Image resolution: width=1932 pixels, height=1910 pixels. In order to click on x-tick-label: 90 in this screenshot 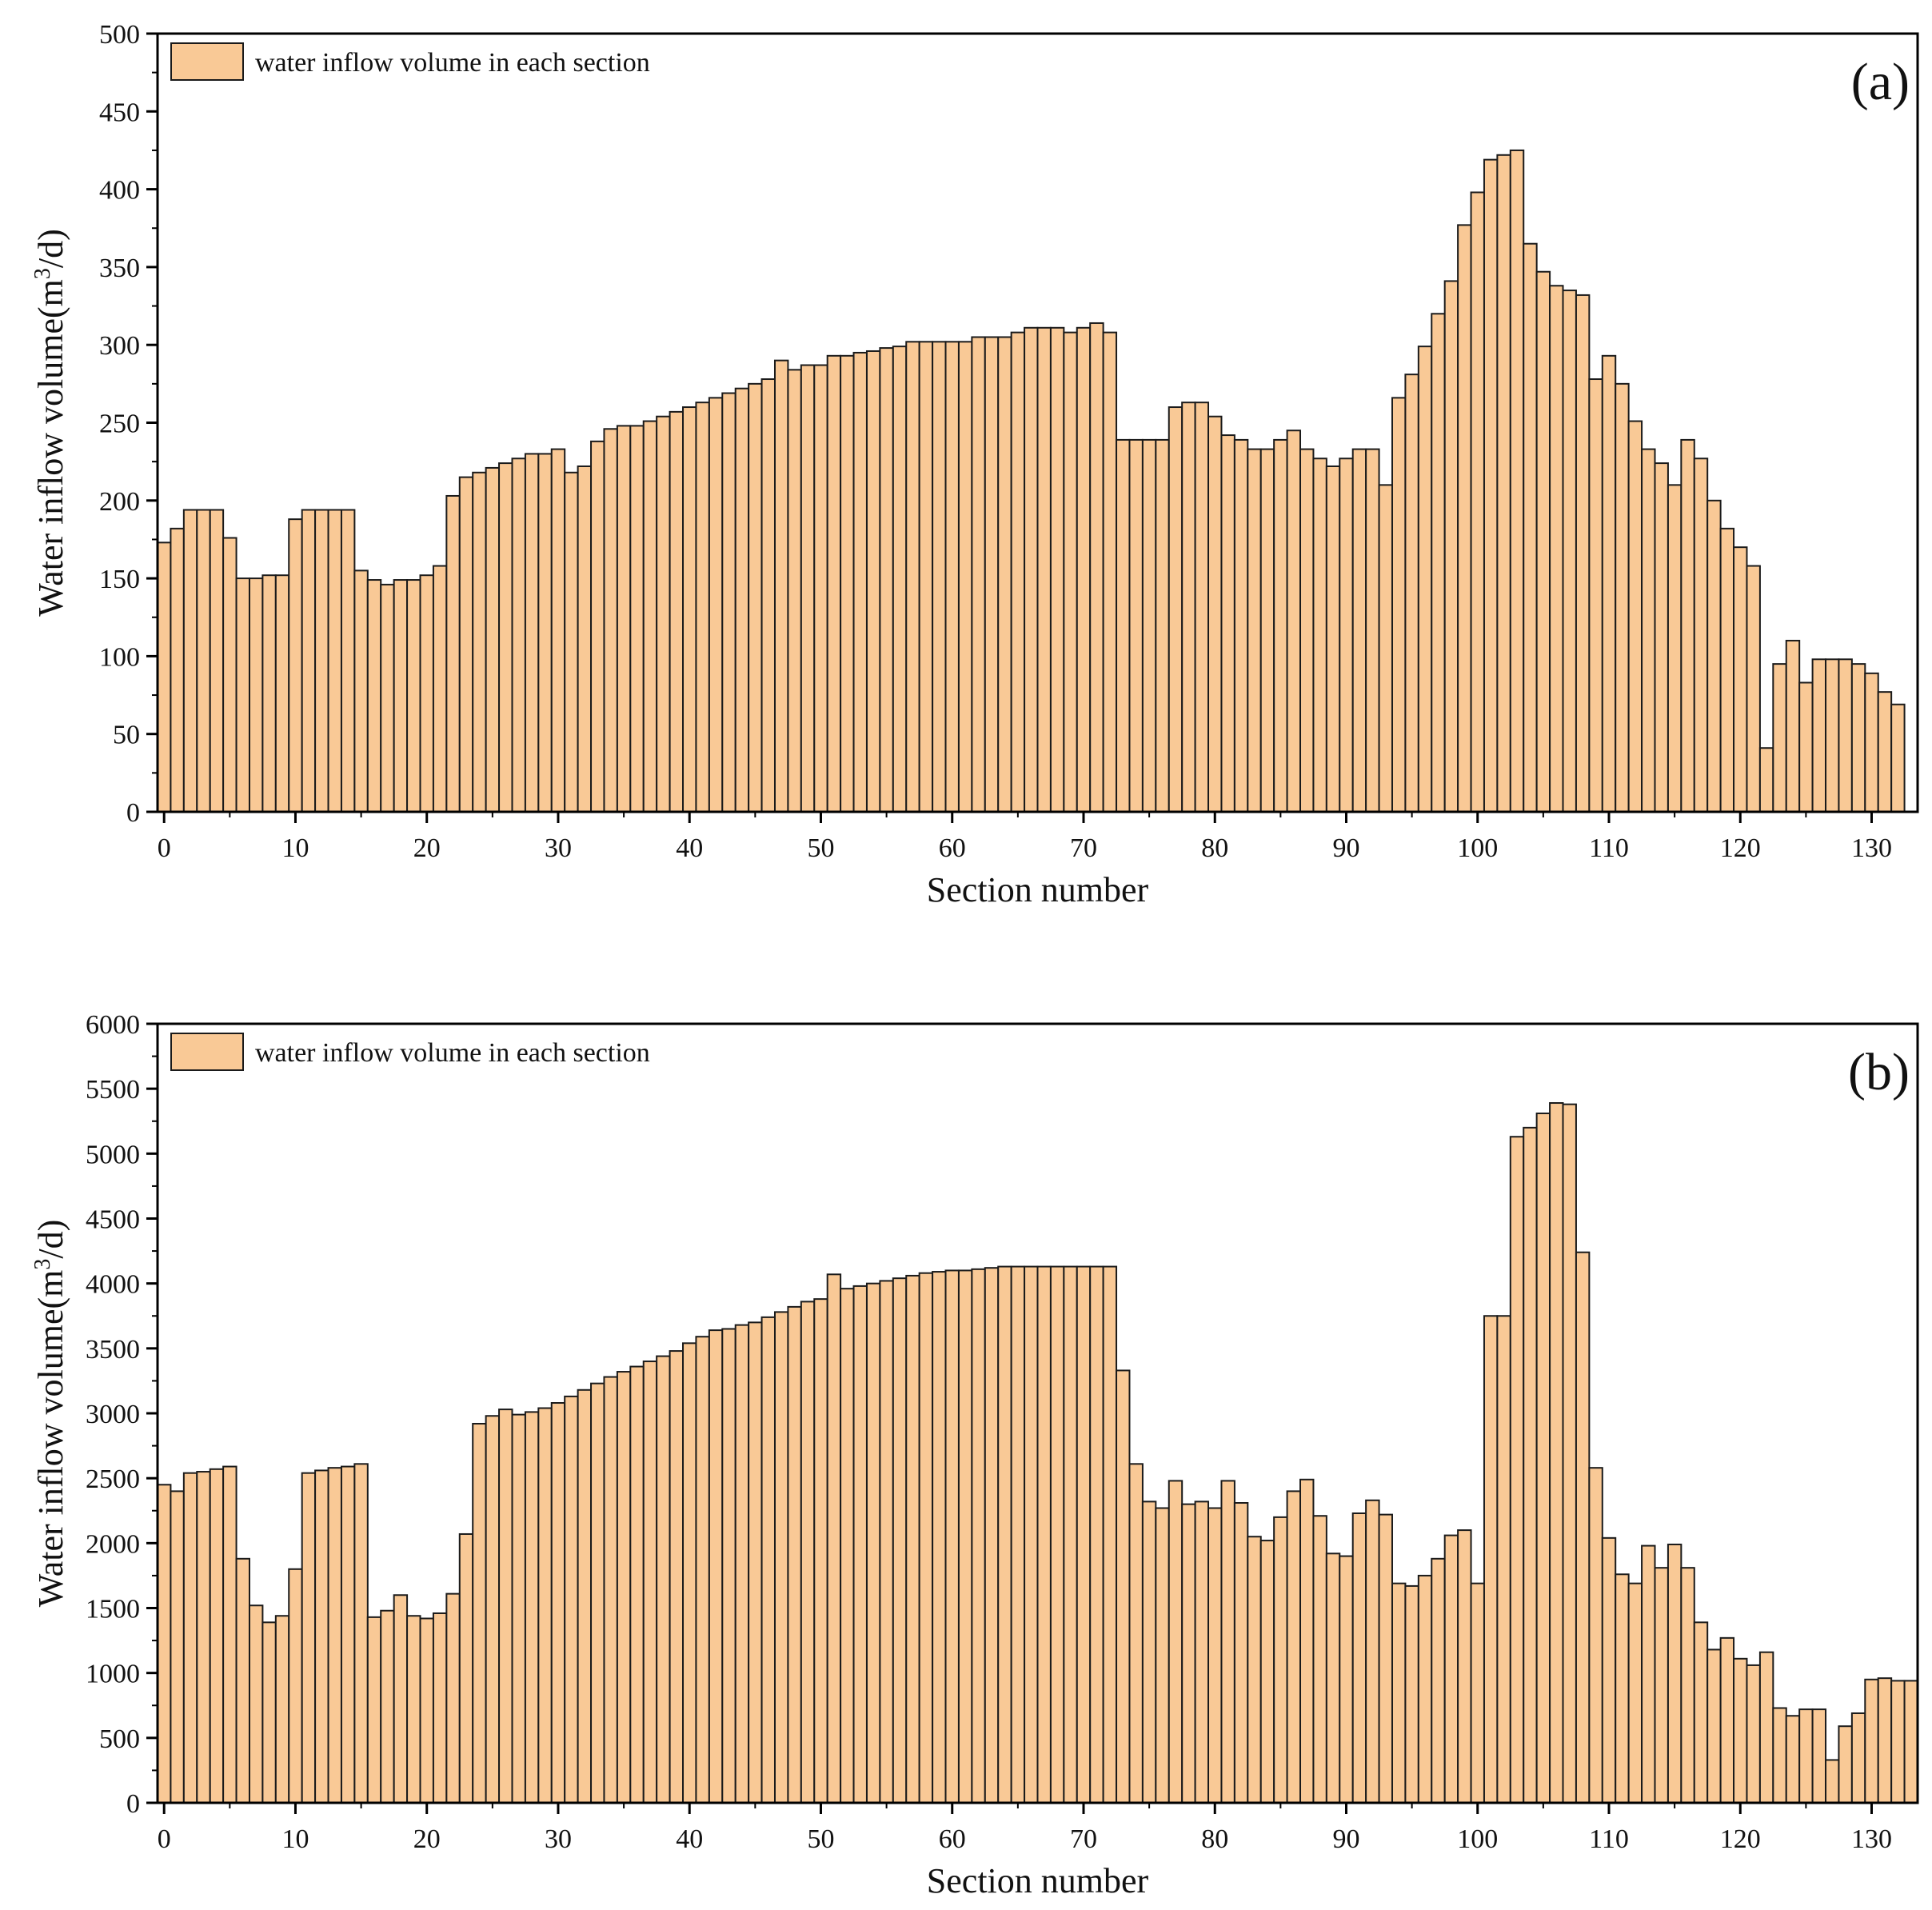, I will do `click(1346, 848)`.